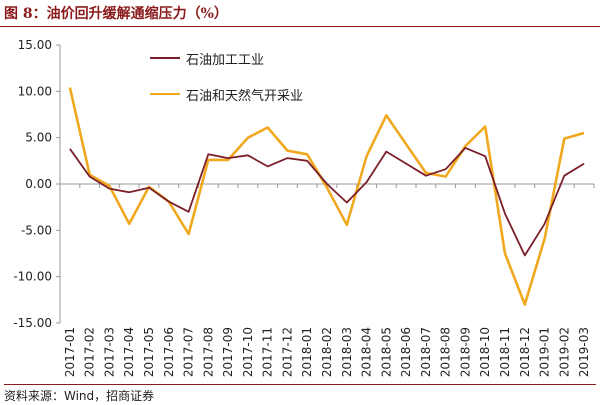 Image resolution: width=600 pixels, height=405 pixels. What do you see at coordinates (32, 277) in the screenshot?
I see `y-tick-label: -10.00` at bounding box center [32, 277].